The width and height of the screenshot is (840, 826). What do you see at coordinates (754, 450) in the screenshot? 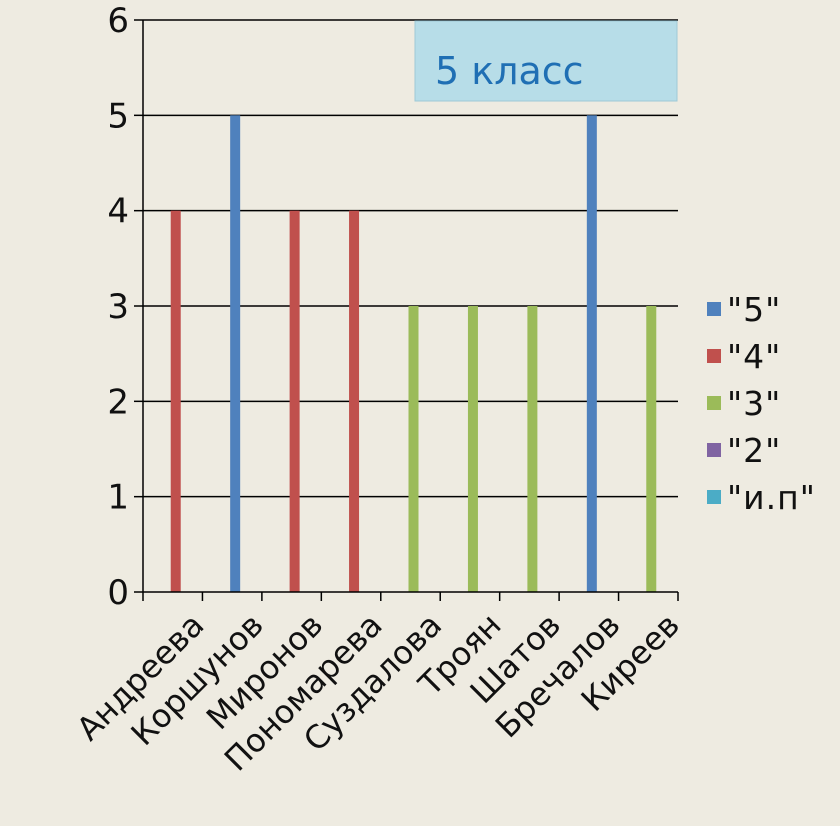
I see `legend-label: "2"` at bounding box center [754, 450].